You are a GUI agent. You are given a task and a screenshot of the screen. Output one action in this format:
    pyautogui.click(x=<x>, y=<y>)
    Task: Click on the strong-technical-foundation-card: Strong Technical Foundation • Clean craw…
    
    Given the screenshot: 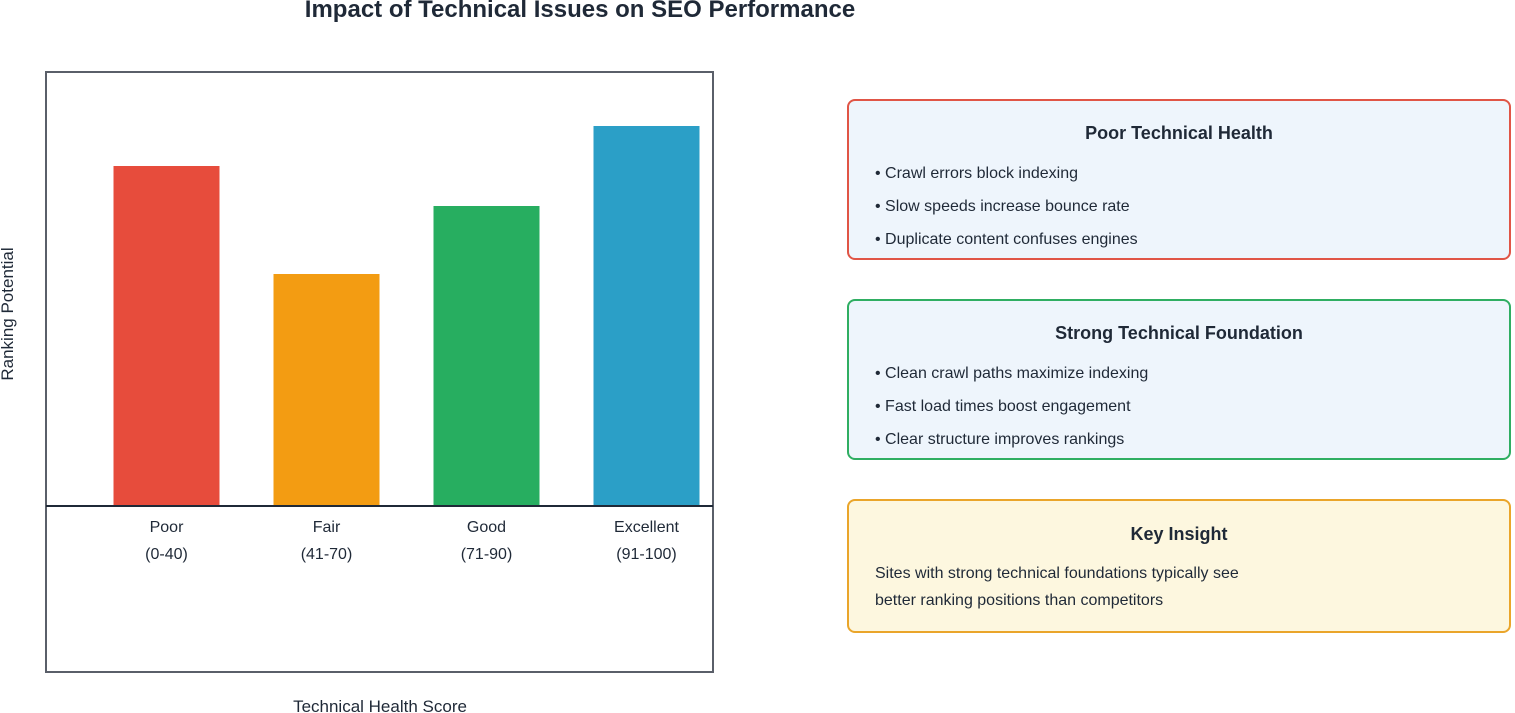 What is the action you would take?
    pyautogui.click(x=1179, y=379)
    